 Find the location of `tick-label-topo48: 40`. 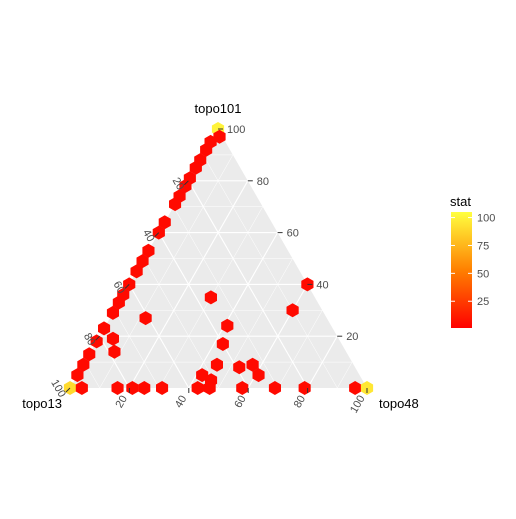

tick-label-topo48: 40 is located at coordinates (181, 402).